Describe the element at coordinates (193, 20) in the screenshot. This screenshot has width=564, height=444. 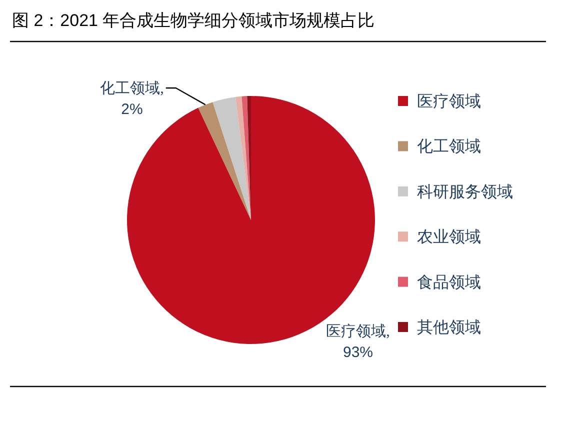
I see `chart-title: 图 2：2021 年合成生物学细分领域市场规模占比` at that location.